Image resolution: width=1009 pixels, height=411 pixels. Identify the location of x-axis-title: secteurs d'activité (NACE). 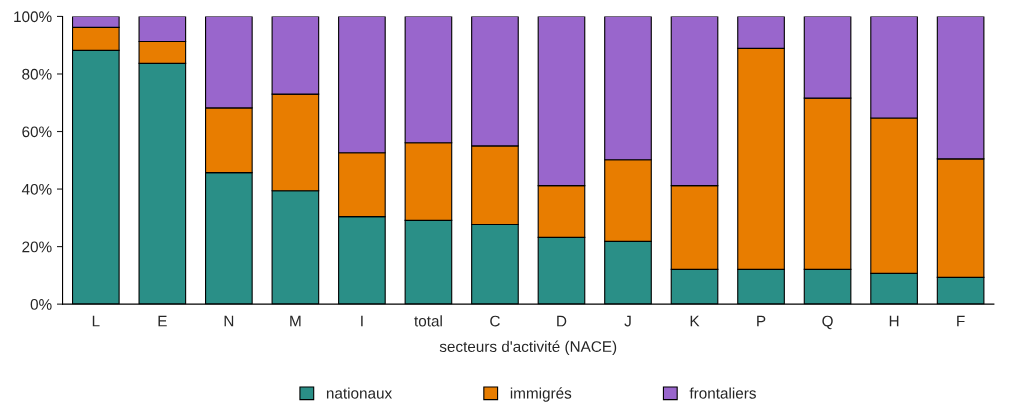
(528, 348).